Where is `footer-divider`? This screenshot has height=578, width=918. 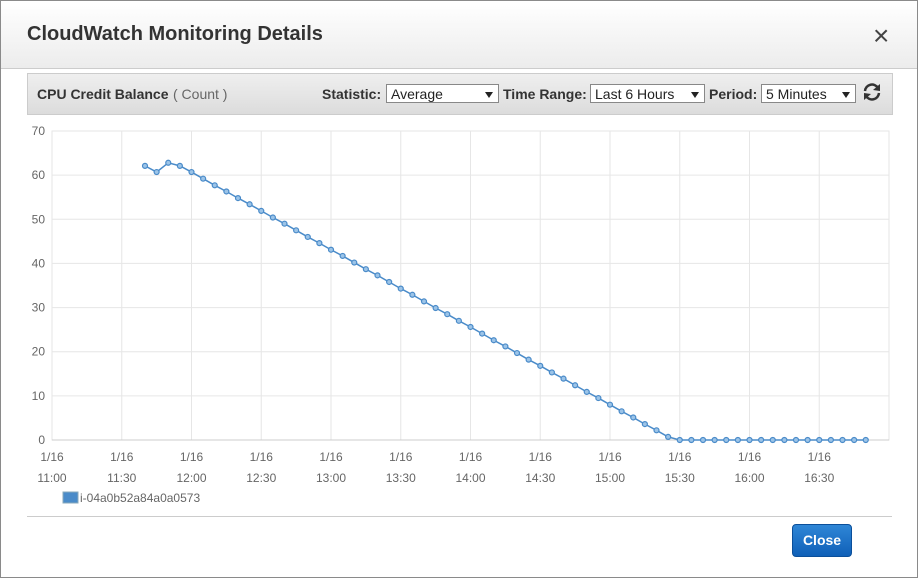
footer-divider is located at coordinates (459, 516).